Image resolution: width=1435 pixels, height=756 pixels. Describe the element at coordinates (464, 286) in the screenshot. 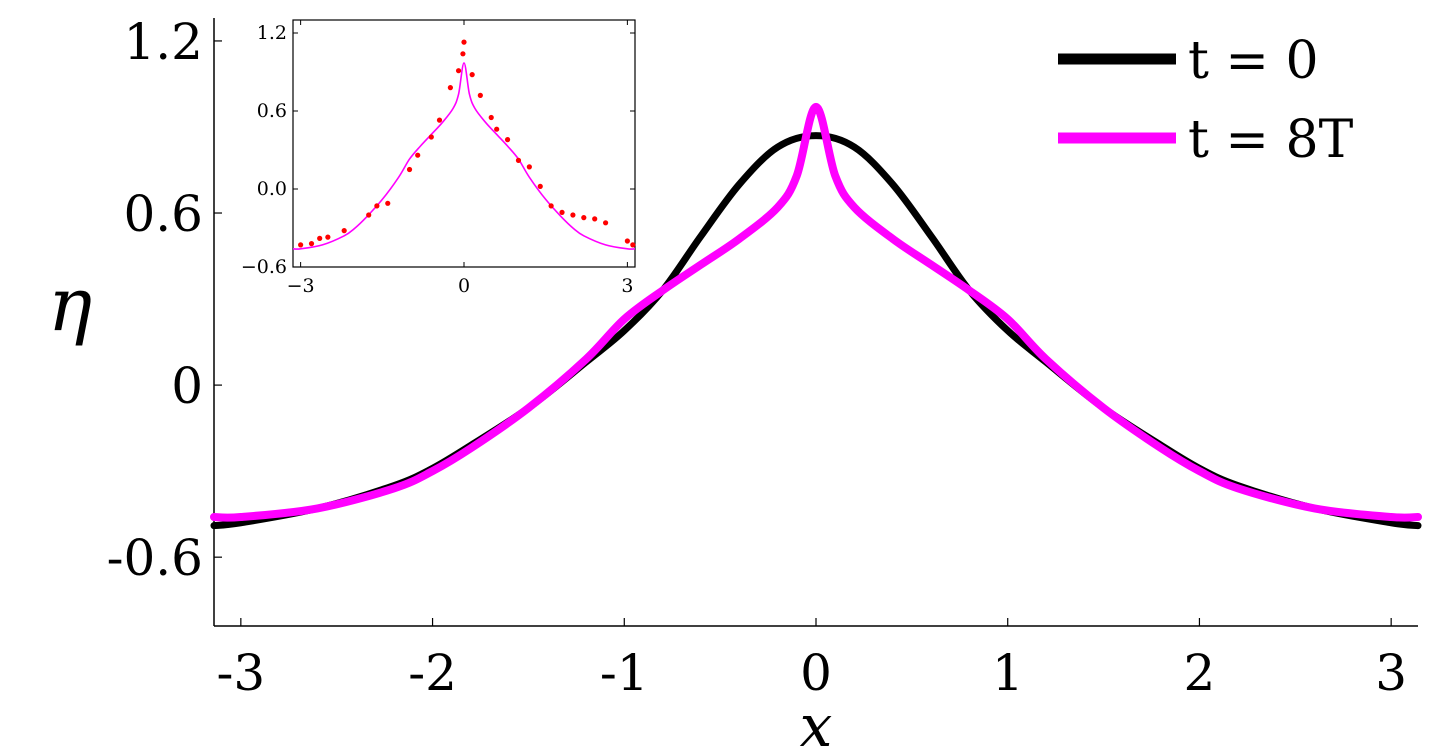

I see `inset-x-tick-label: 0` at that location.